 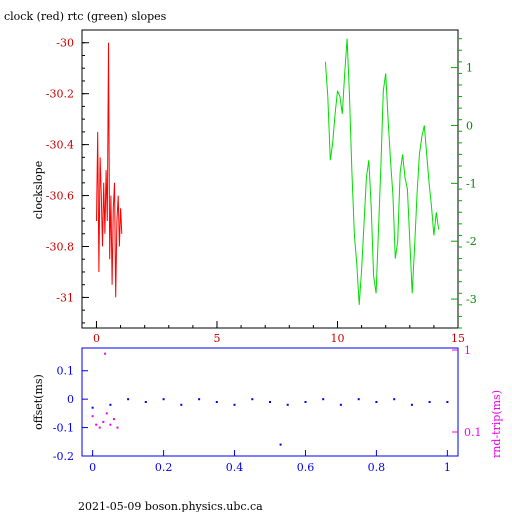 I want to click on top-x-axis: 0 5 10 15, so click(x=279, y=333).